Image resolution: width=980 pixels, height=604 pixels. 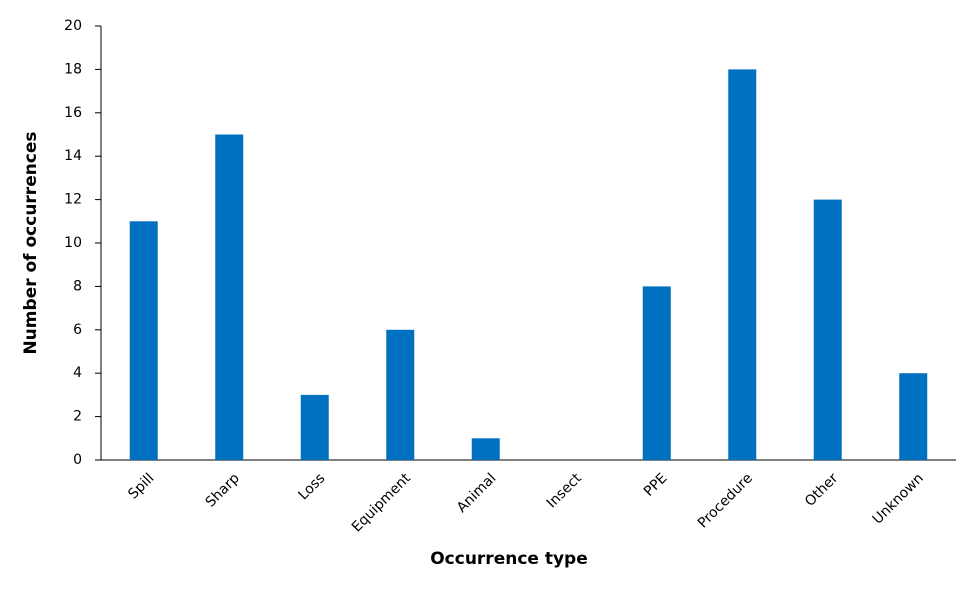 What do you see at coordinates (725, 500) in the screenshot?
I see `x-tick-label: Procedure` at bounding box center [725, 500].